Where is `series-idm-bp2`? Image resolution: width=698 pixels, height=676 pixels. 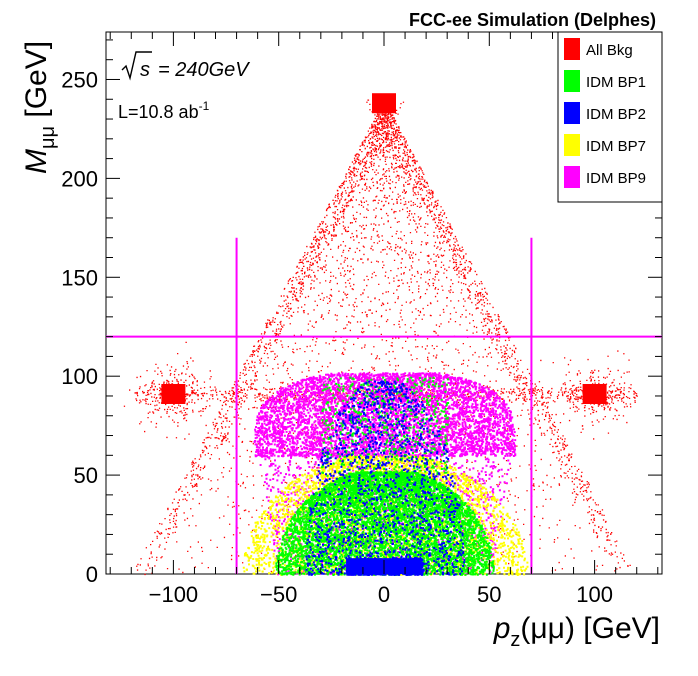
series-idm-bp2 is located at coordinates (385, 478).